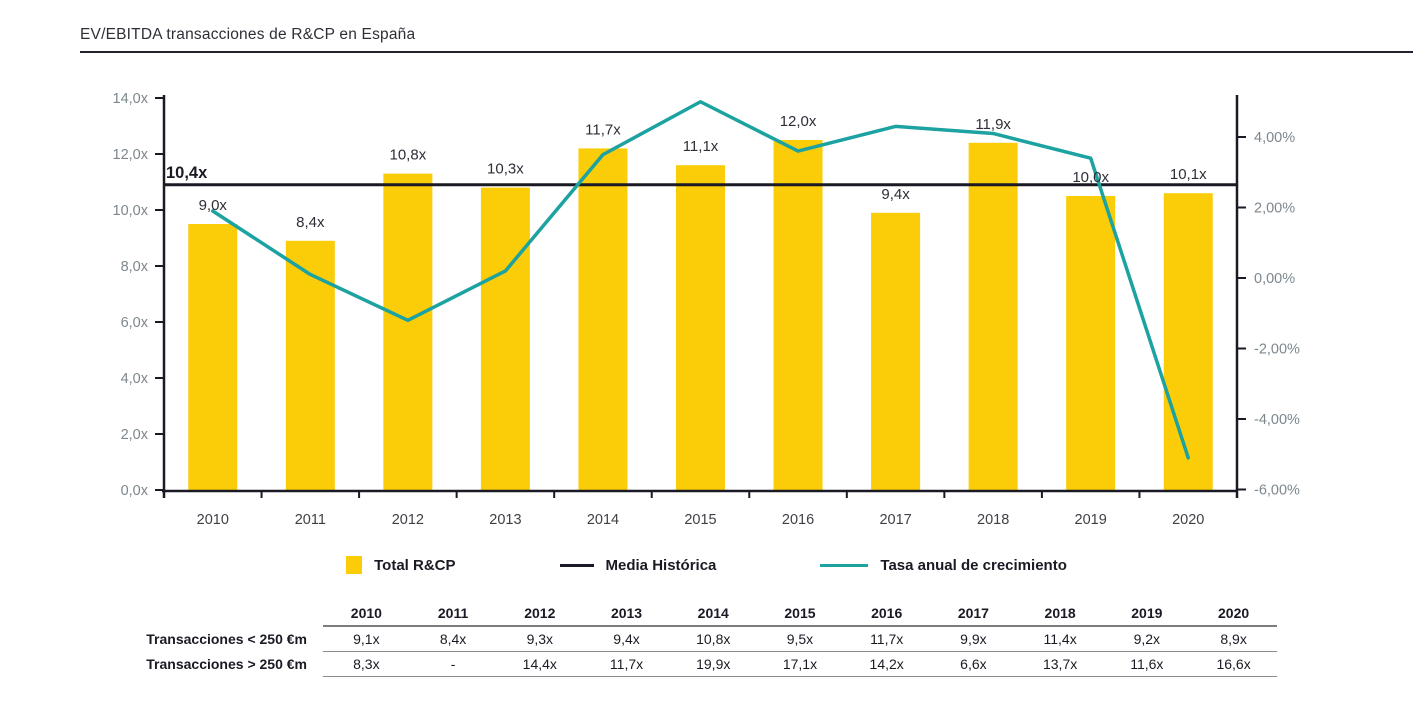  I want to click on x-axis-year-label: 2017, so click(895, 520).